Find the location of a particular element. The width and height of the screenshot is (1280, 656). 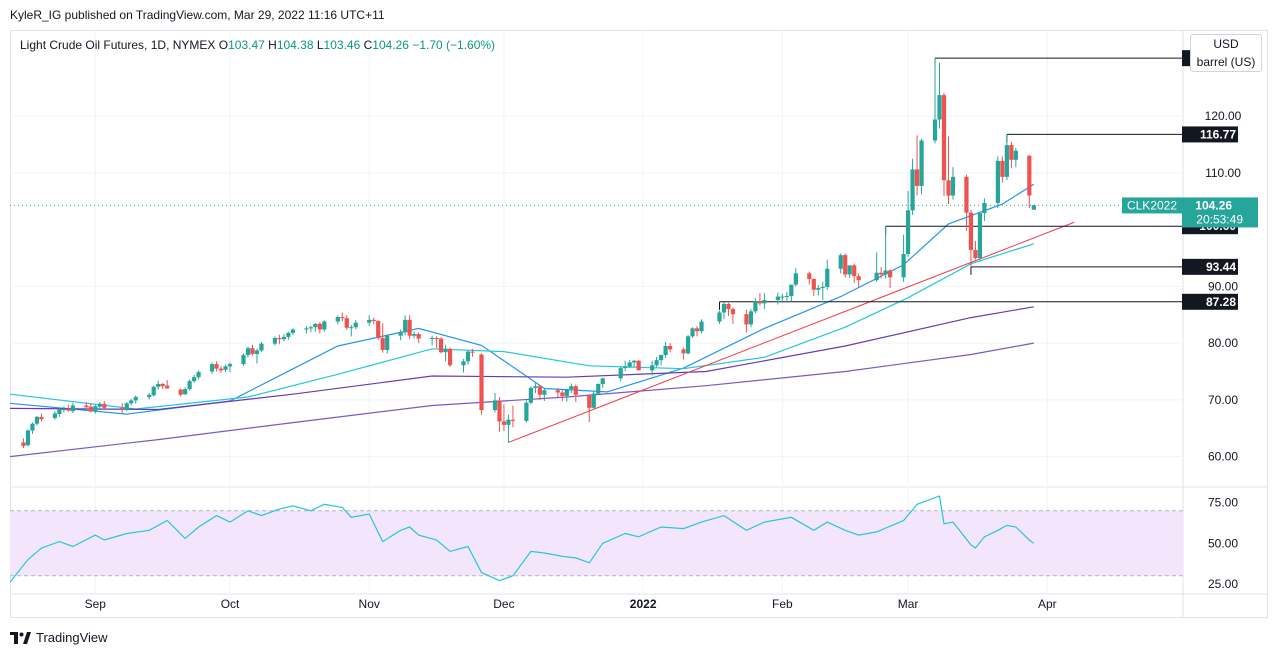

symbol-tag-box is located at coordinates (1152, 205).